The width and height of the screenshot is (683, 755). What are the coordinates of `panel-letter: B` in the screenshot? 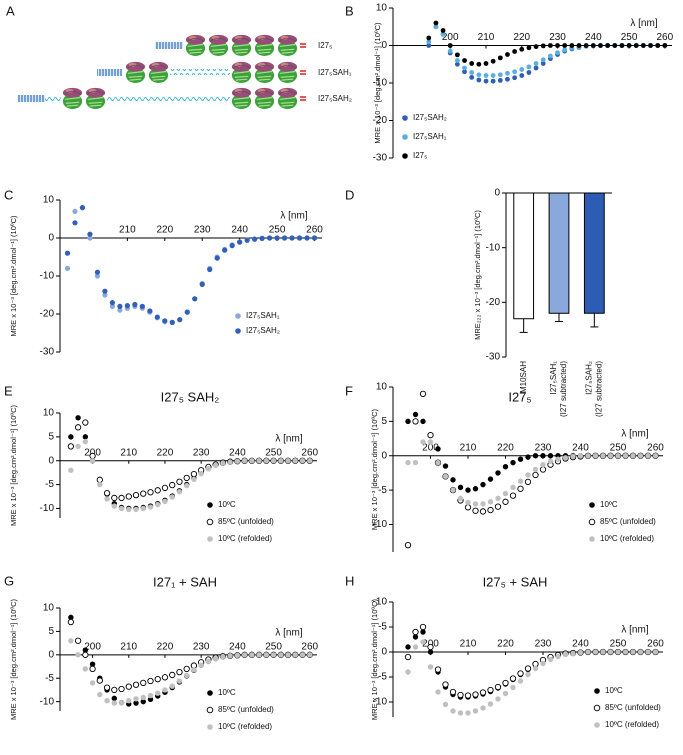 It's located at (349, 10).